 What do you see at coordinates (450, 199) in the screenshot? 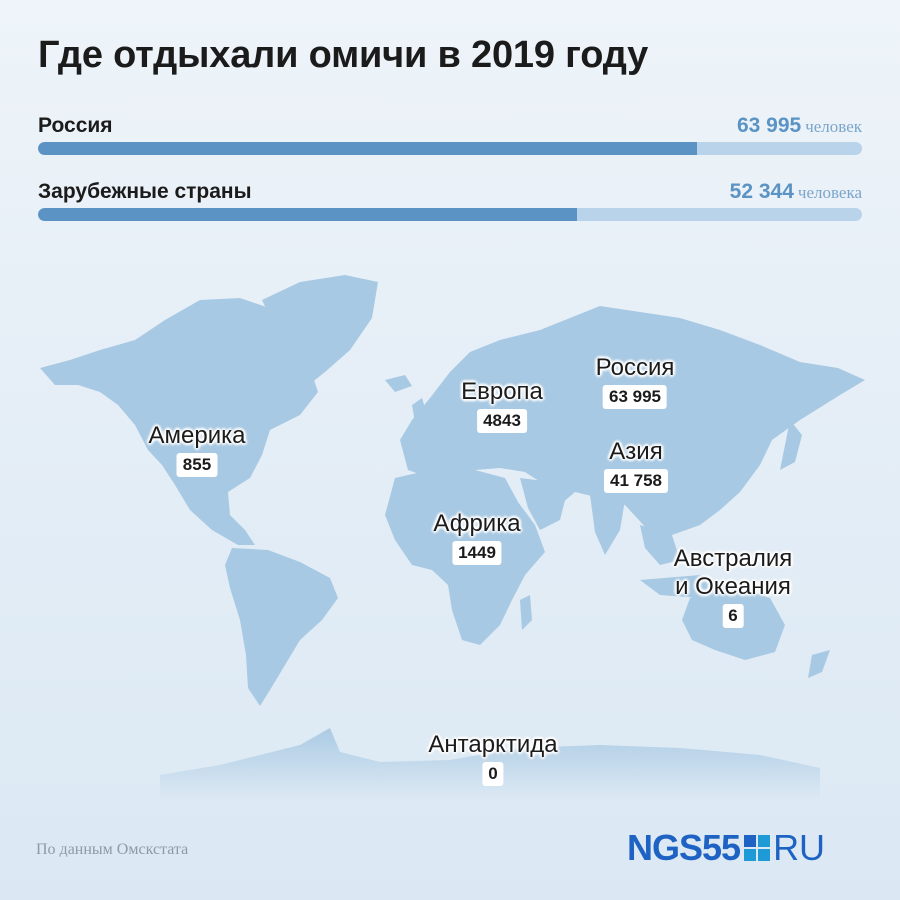
I see `bar-abroad: Зарубежные страны 52 344 человека` at bounding box center [450, 199].